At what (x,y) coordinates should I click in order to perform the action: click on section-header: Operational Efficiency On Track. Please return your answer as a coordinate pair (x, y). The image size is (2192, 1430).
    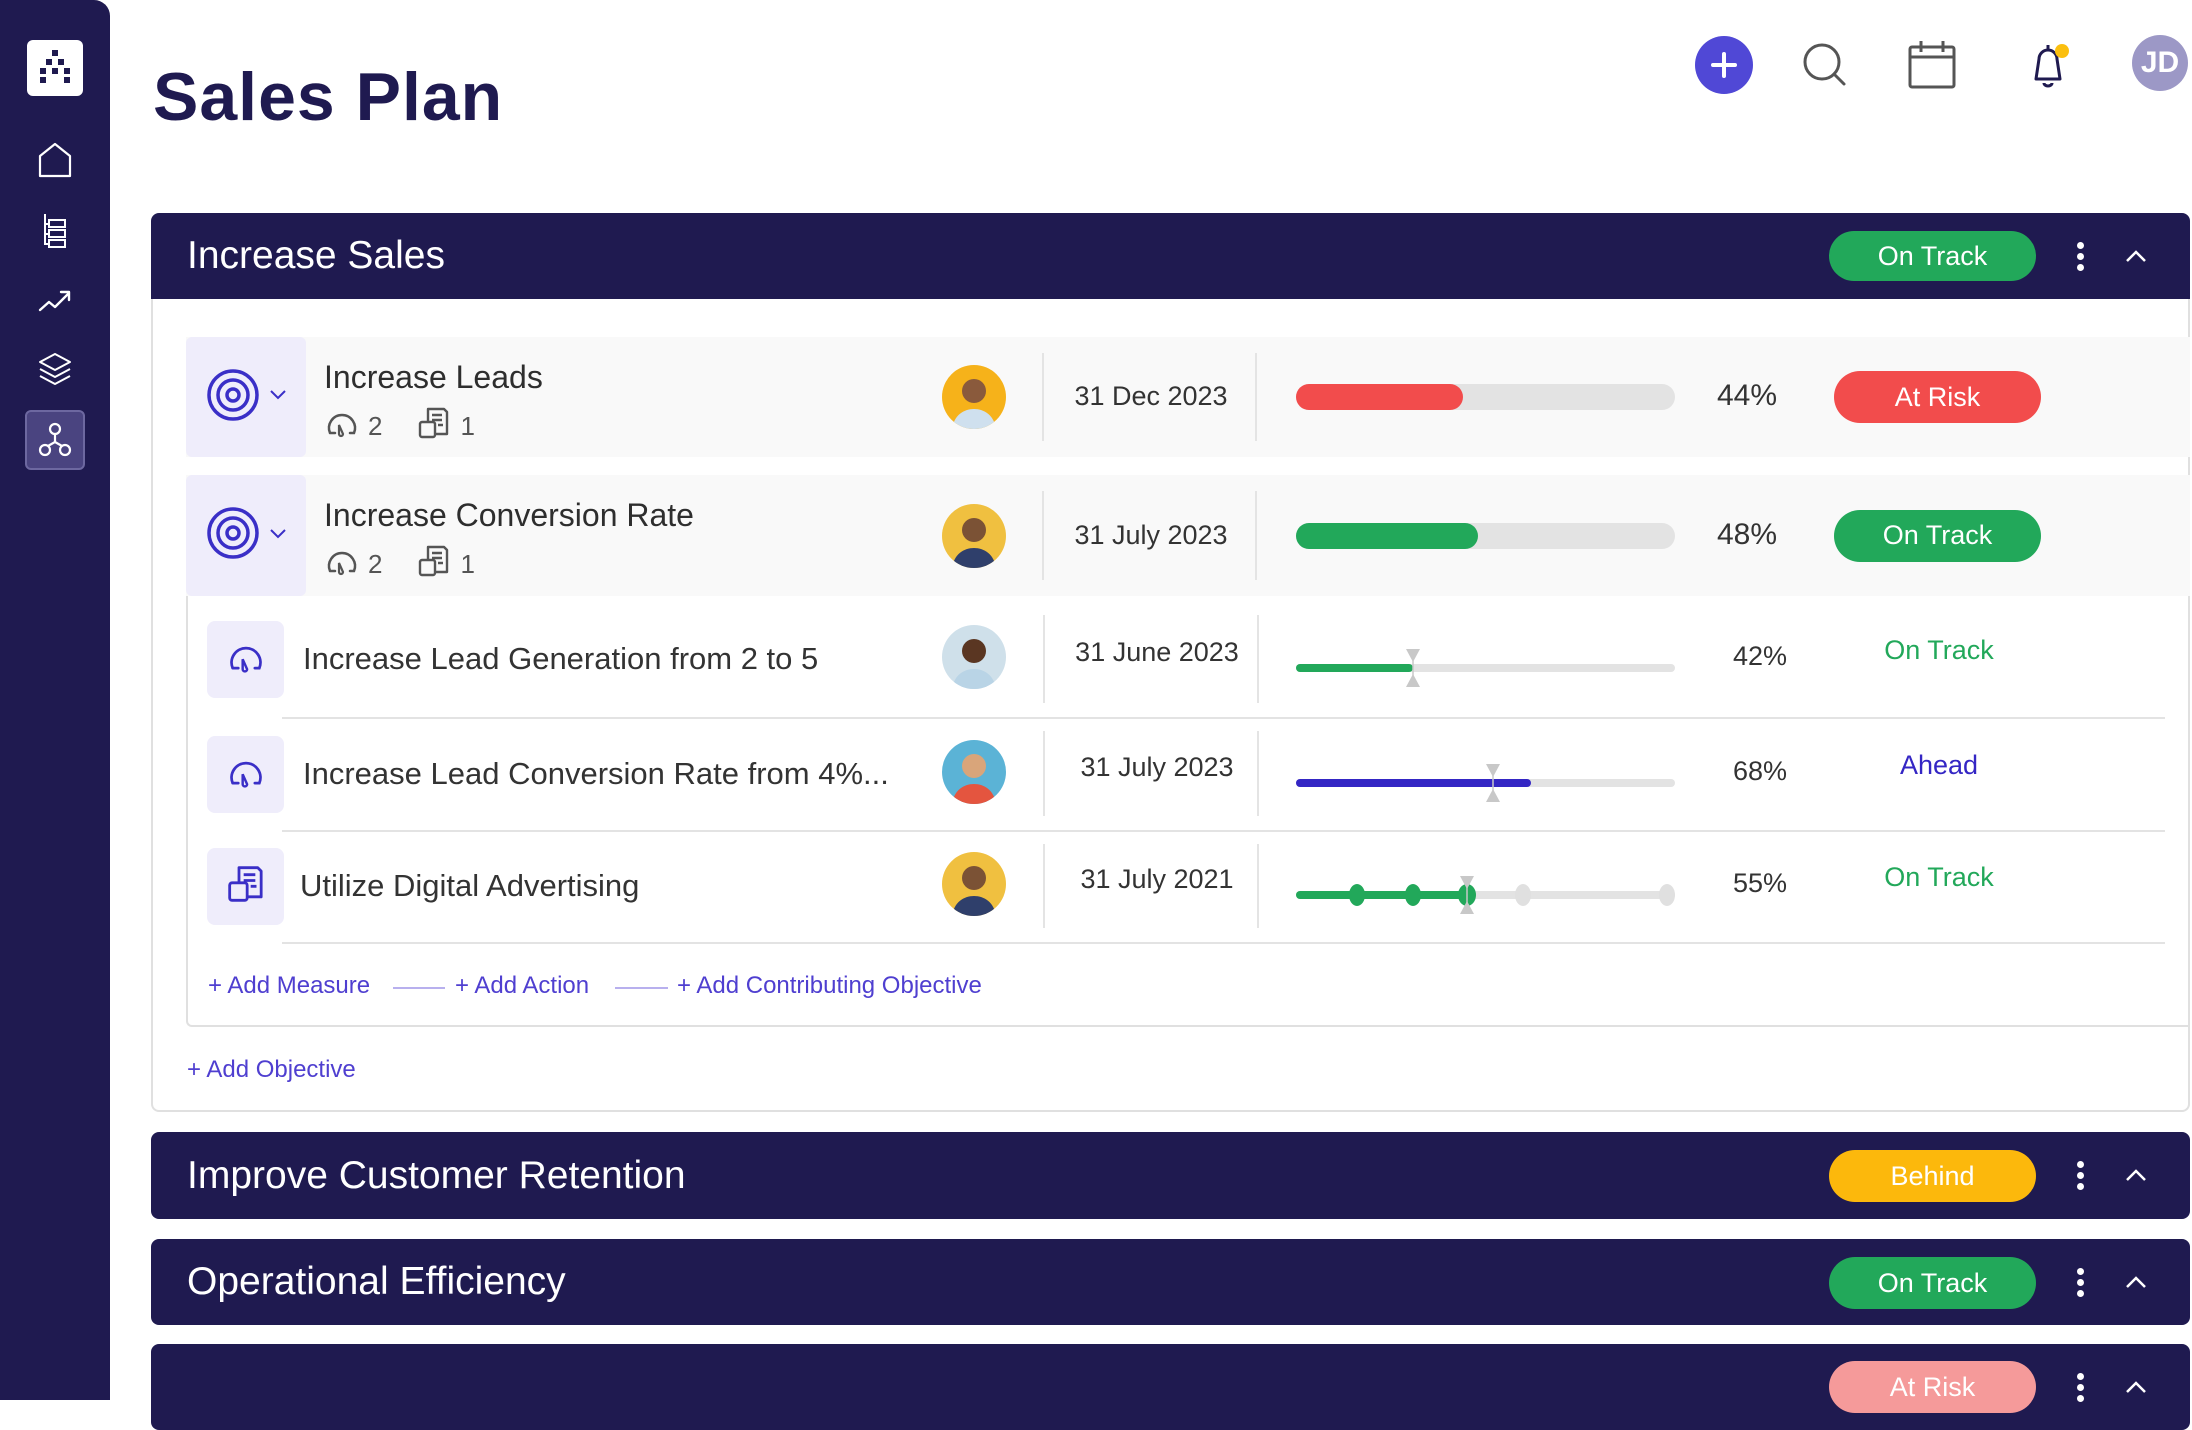
    Looking at the image, I should click on (1170, 1282).